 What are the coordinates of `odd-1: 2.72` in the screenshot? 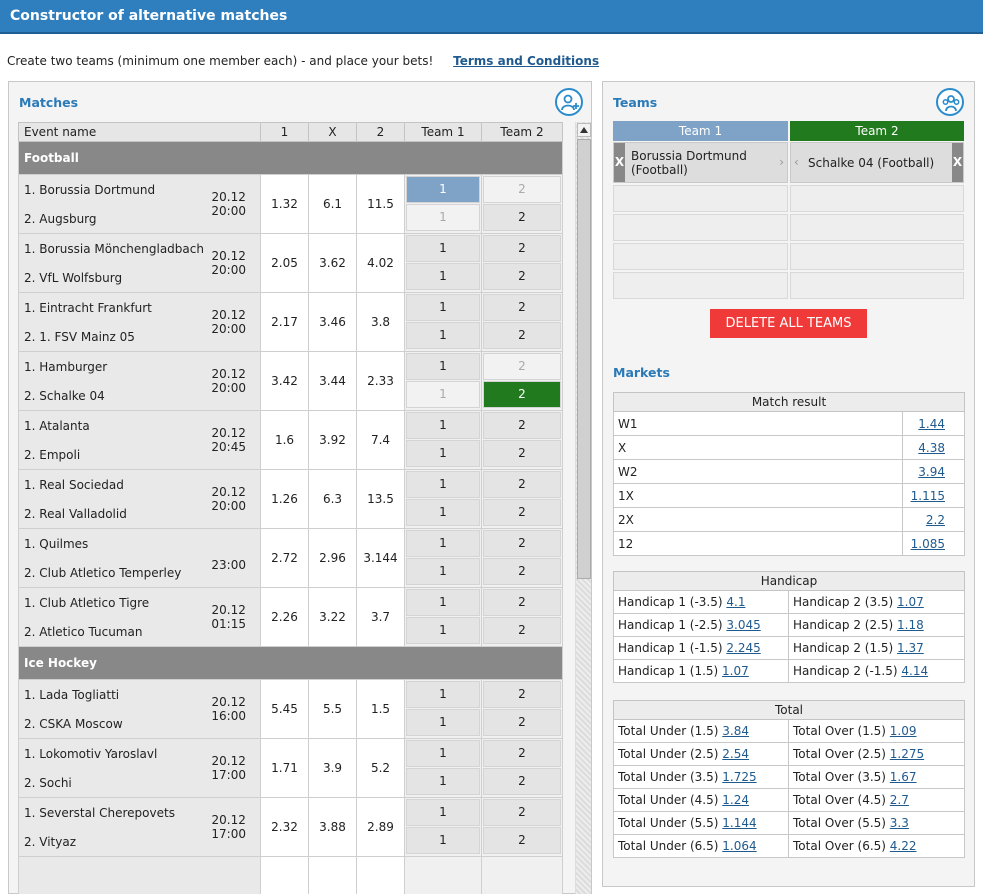 It's located at (284, 558).